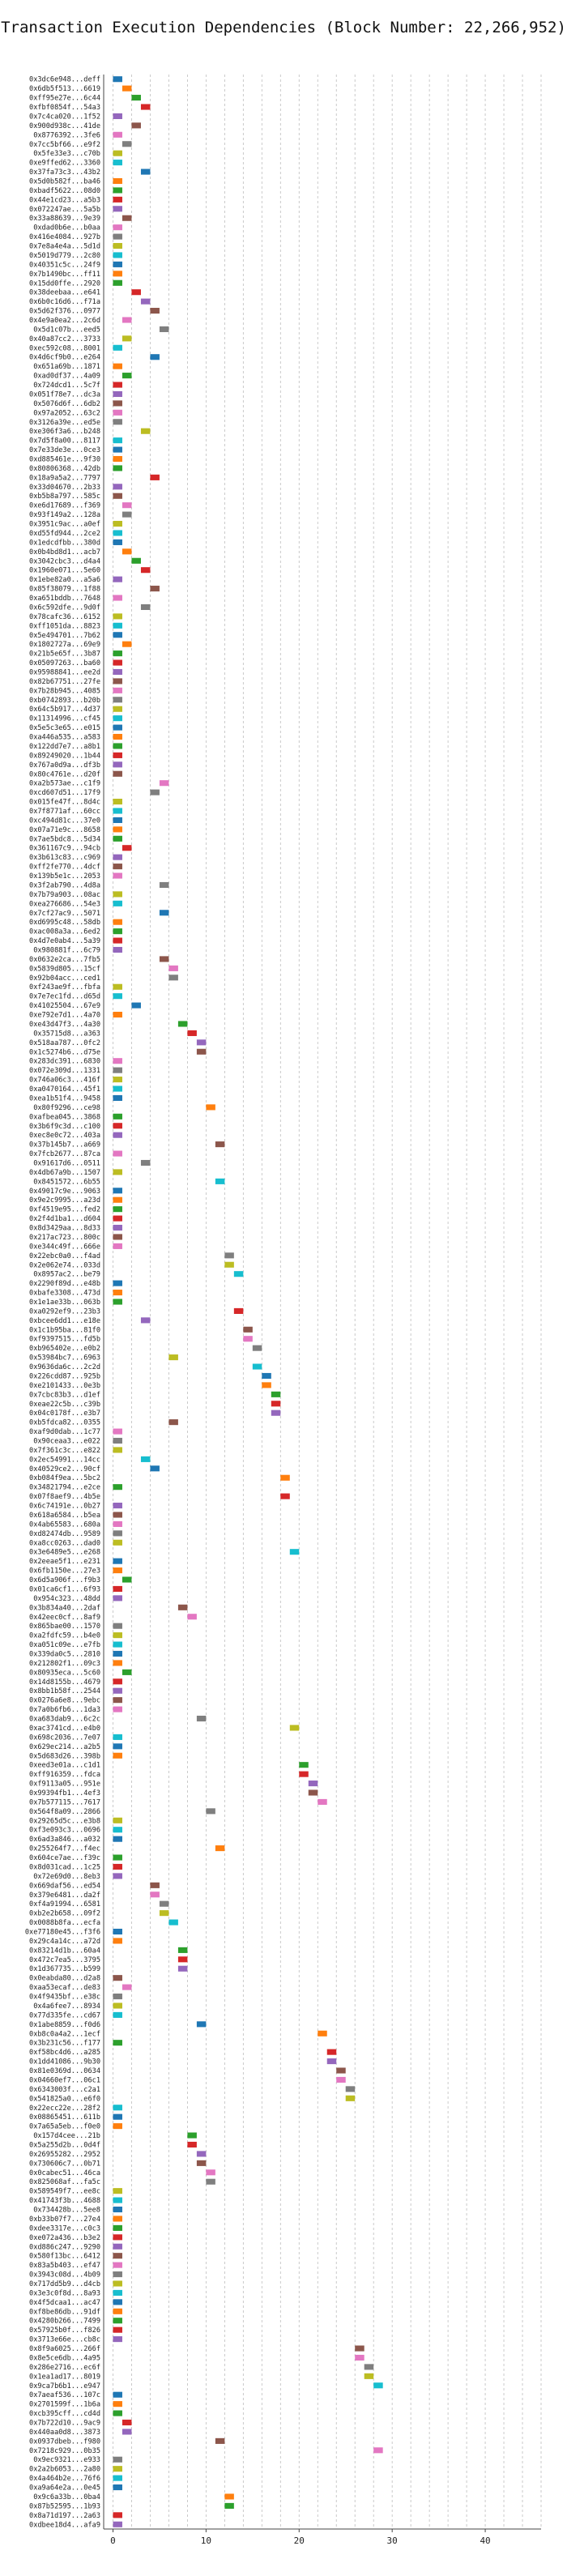 The width and height of the screenshot is (567, 2576). I want to click on transaction-label: 0x3b231c56...f177, so click(64, 2044).